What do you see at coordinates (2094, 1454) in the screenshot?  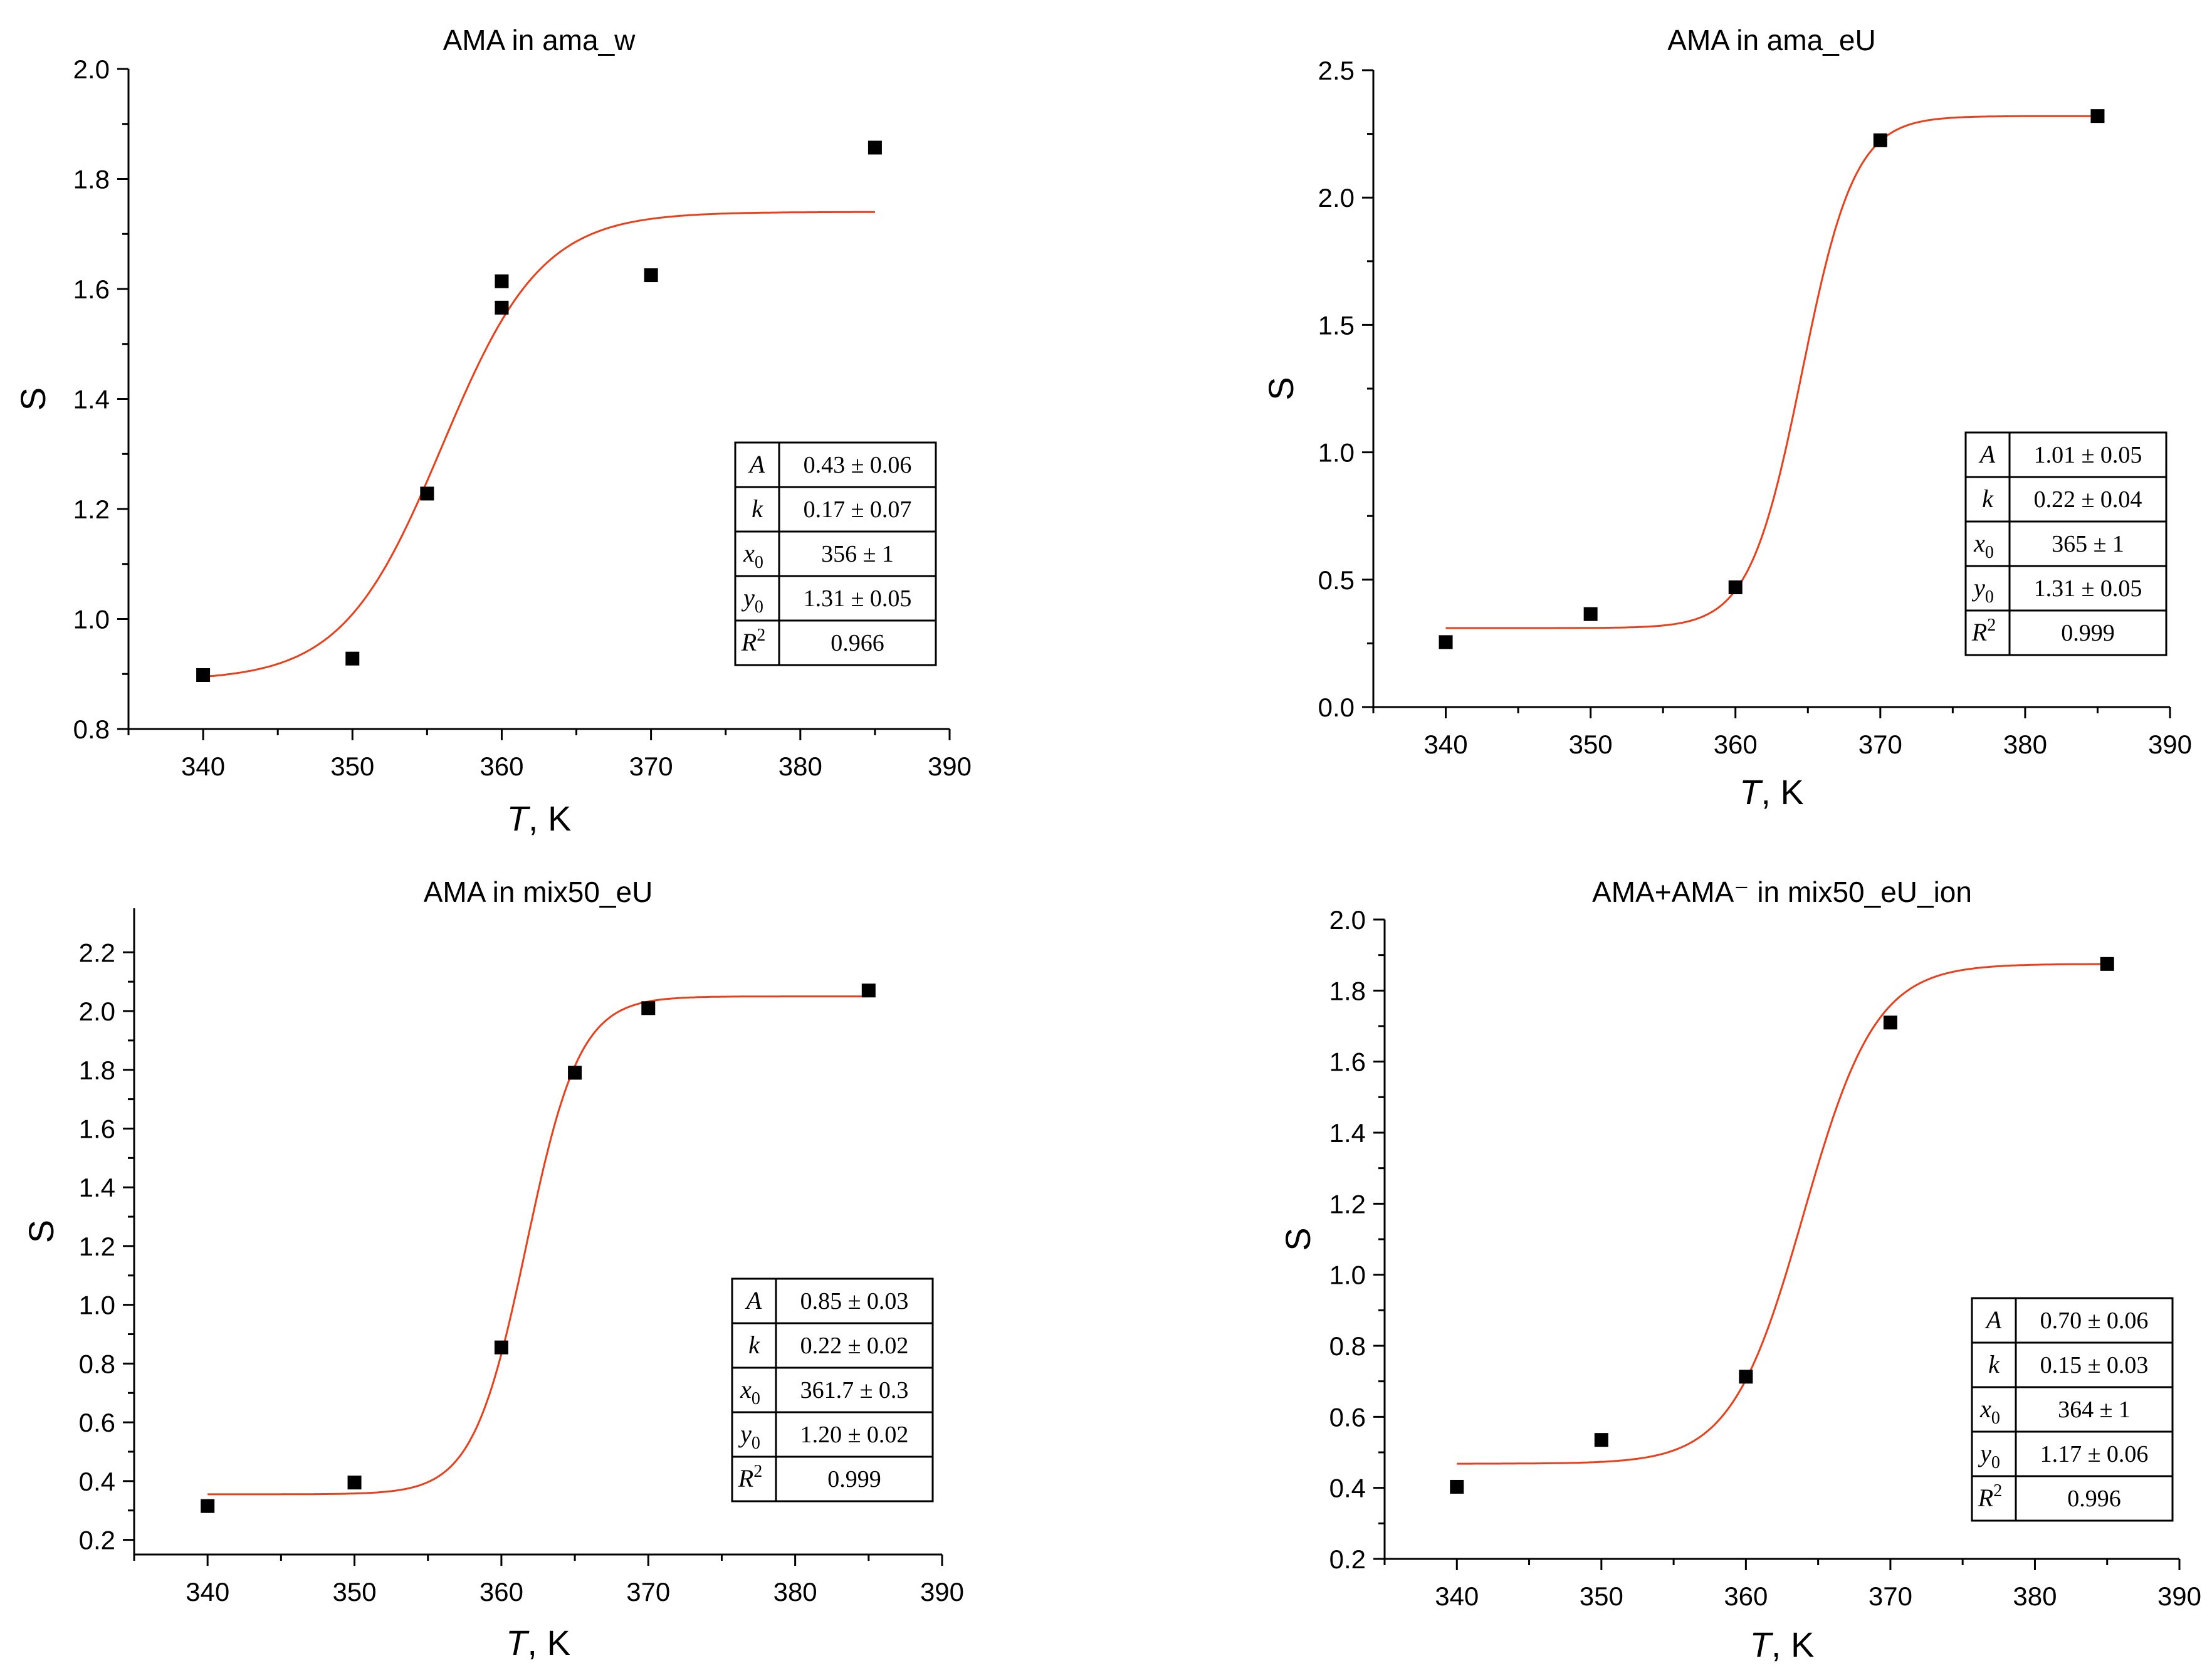 I see `table-value: 1.17 ± 0.06` at bounding box center [2094, 1454].